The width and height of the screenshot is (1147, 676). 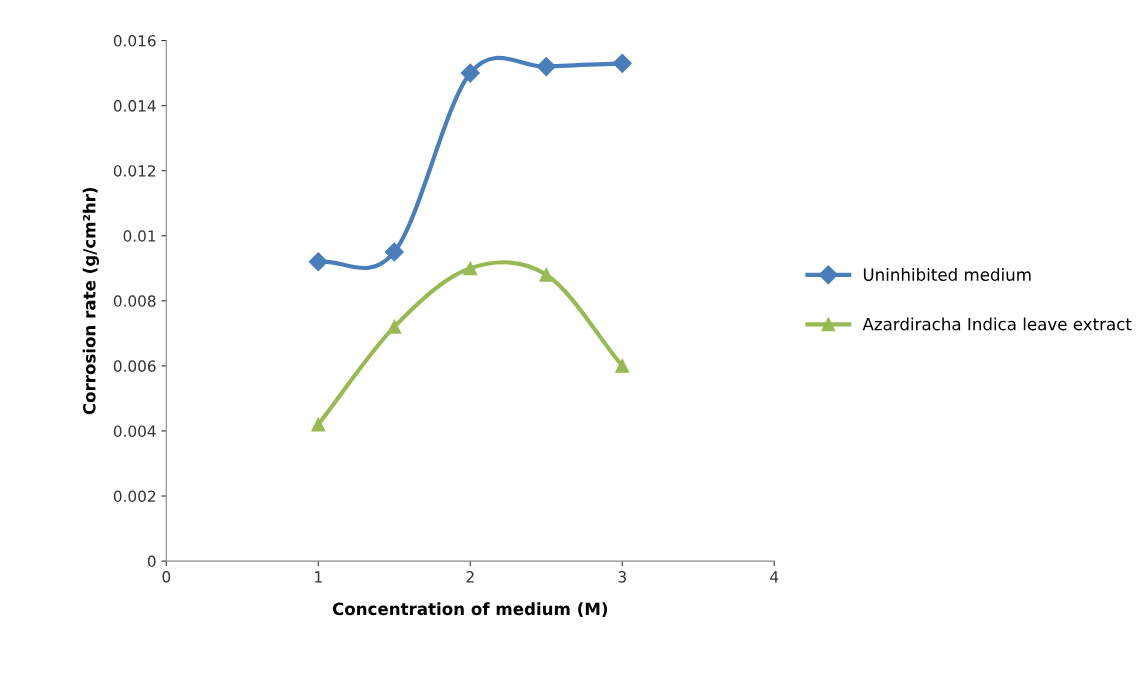 I want to click on x-axis-title: Concentration of medium (M), so click(x=470, y=610).